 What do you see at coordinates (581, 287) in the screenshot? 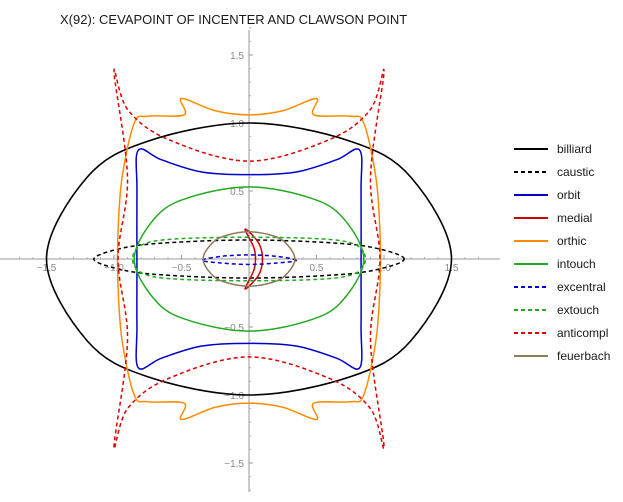
I see `legend-label-excentral: excentral` at bounding box center [581, 287].